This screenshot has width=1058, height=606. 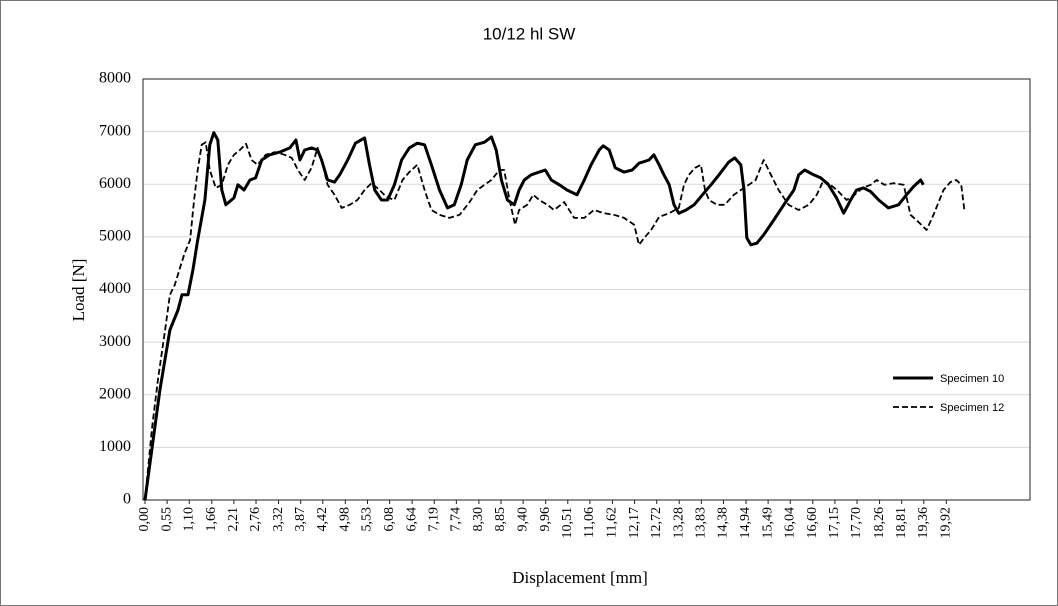 What do you see at coordinates (345, 519) in the screenshot?
I see `x-tick-label: 4,98` at bounding box center [345, 519].